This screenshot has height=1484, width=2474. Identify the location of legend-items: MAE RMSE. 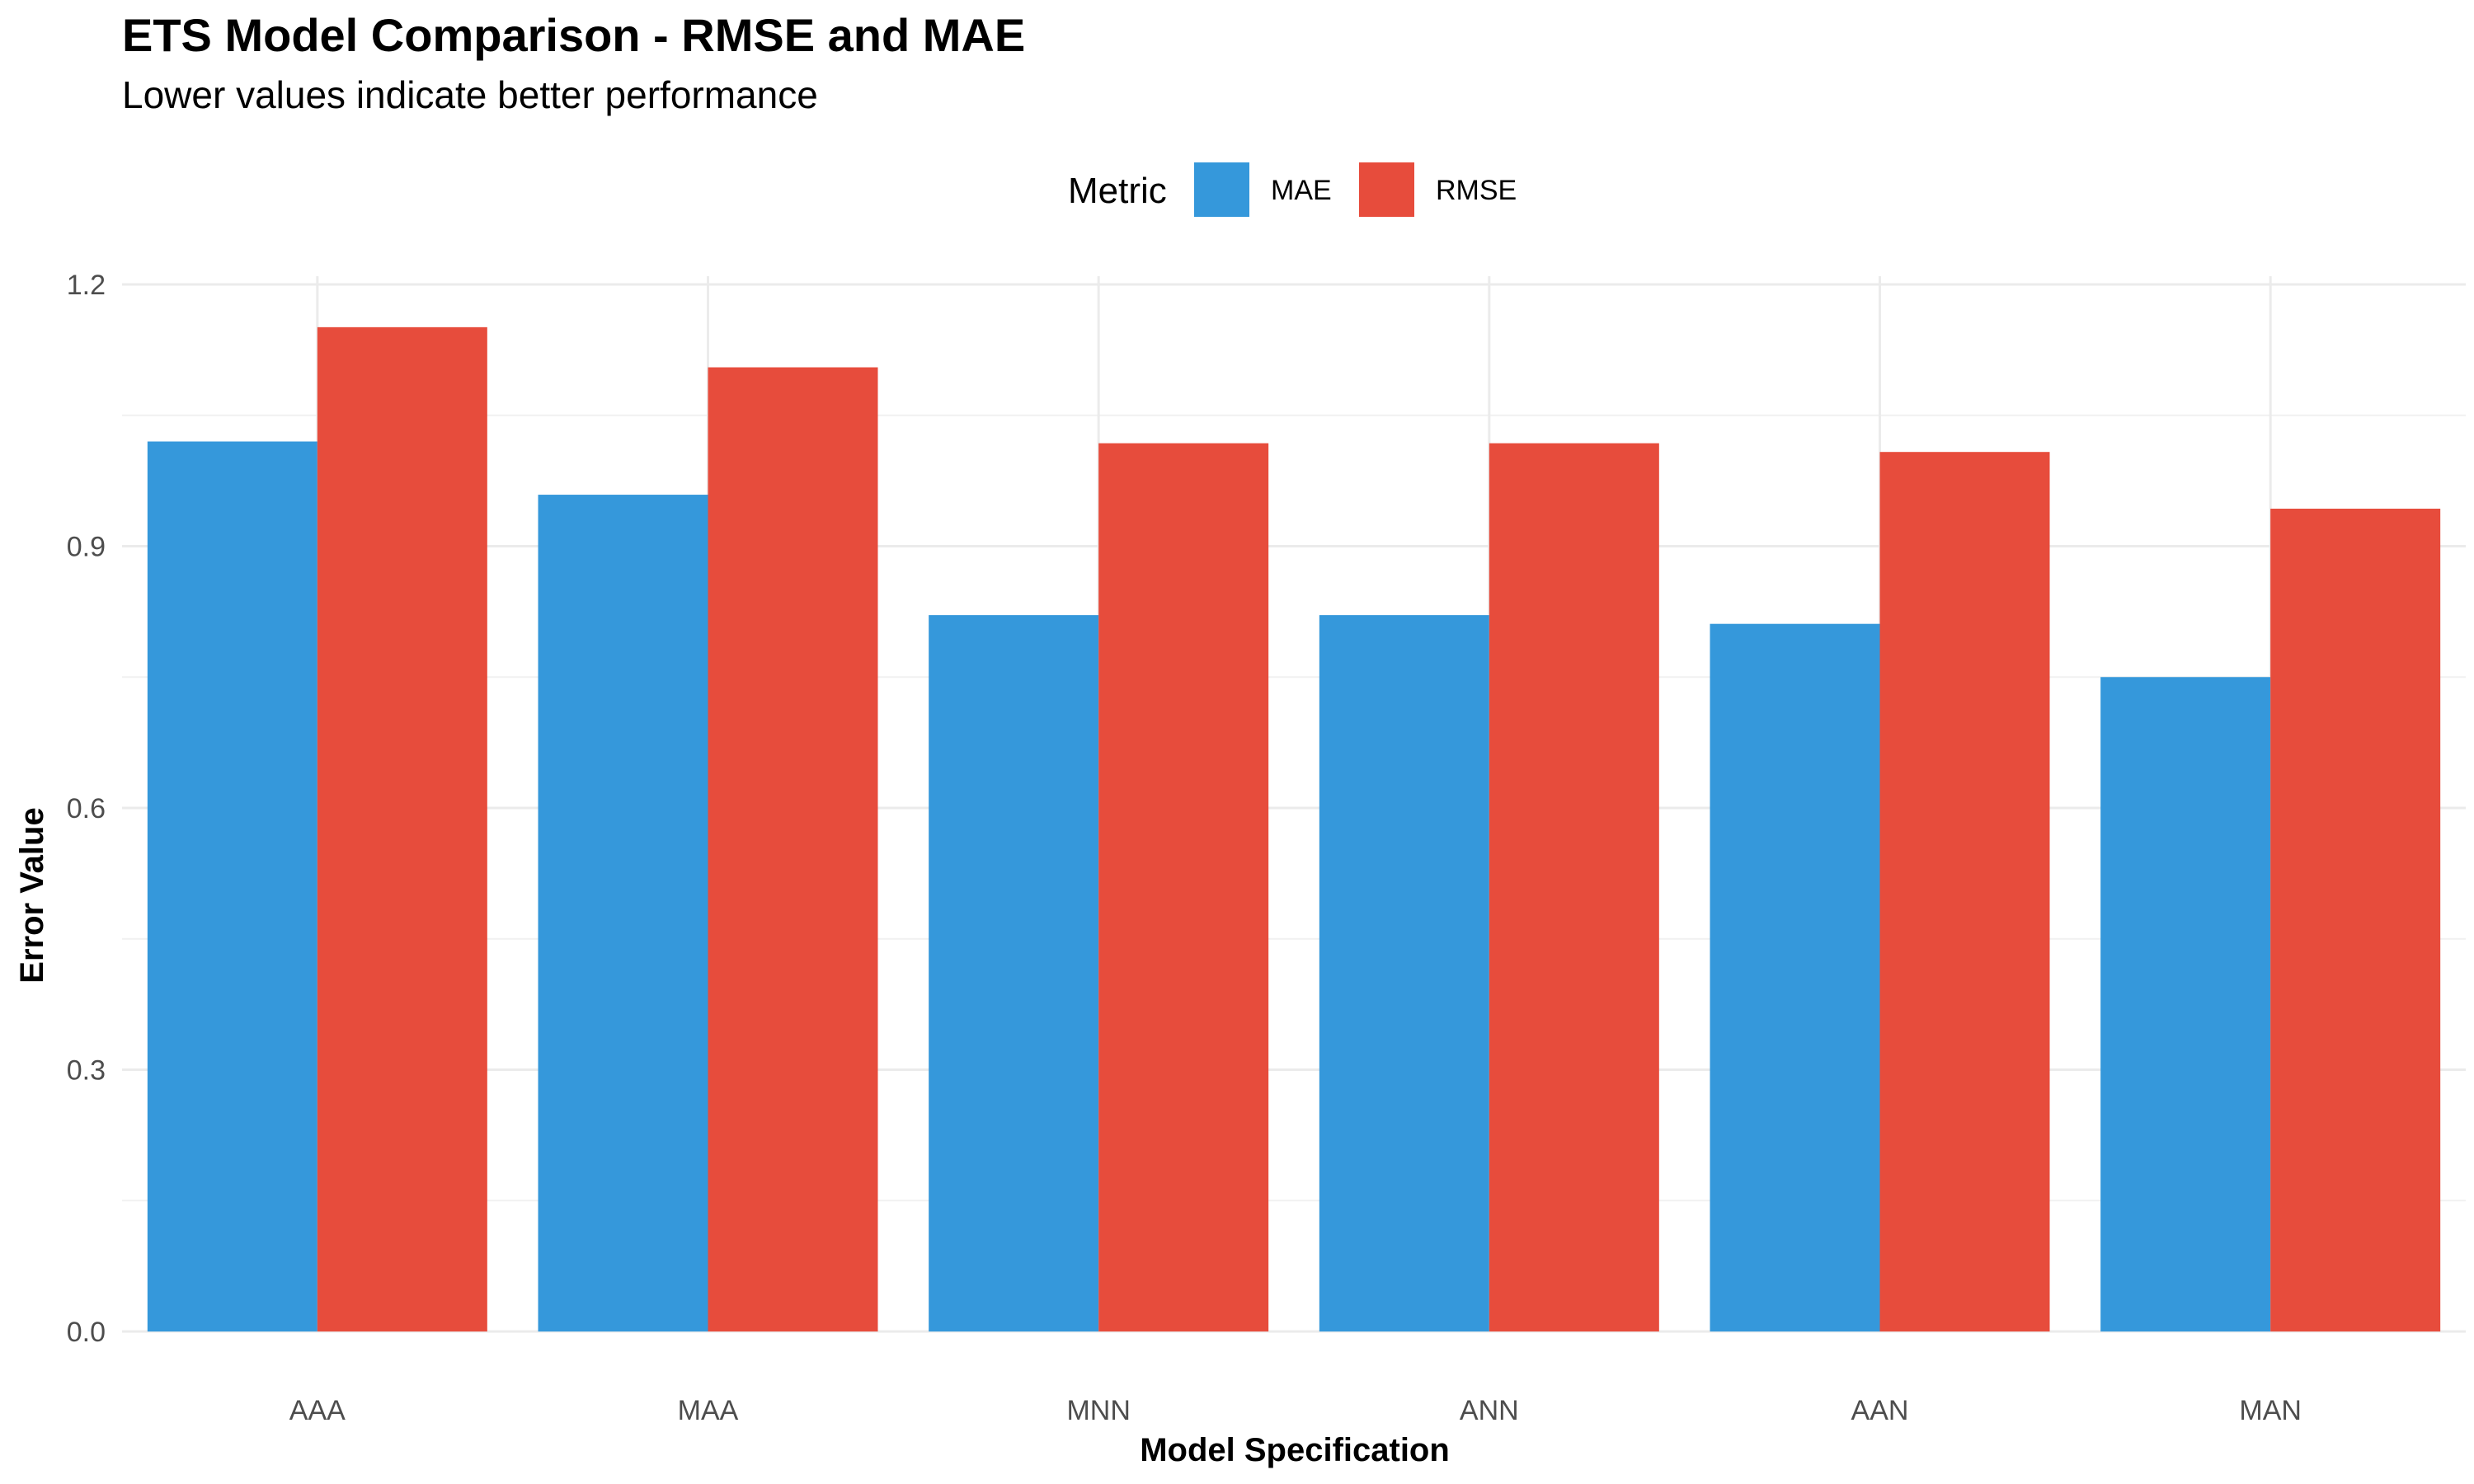
(1355, 189).